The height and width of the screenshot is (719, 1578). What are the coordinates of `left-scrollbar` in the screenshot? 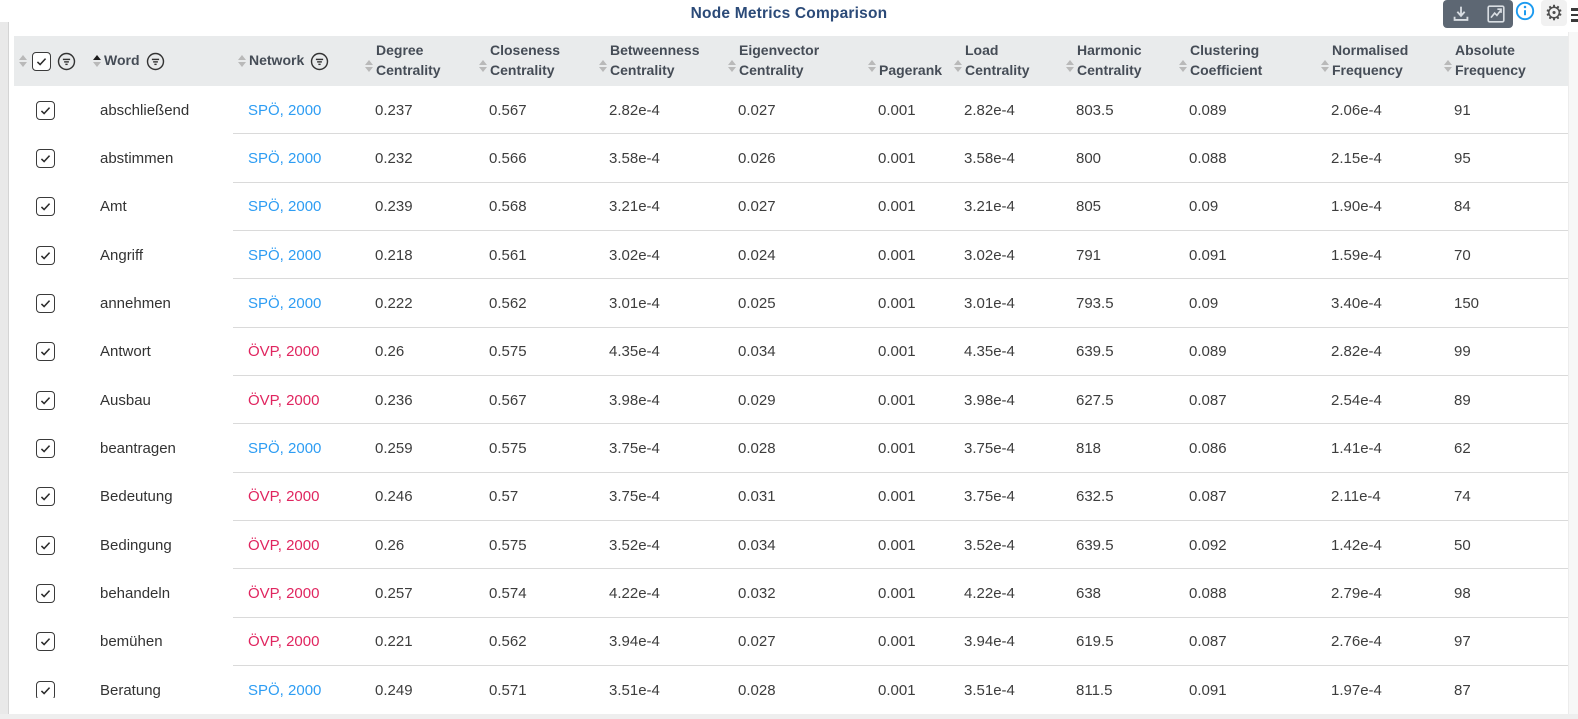 It's located at (4, 370).